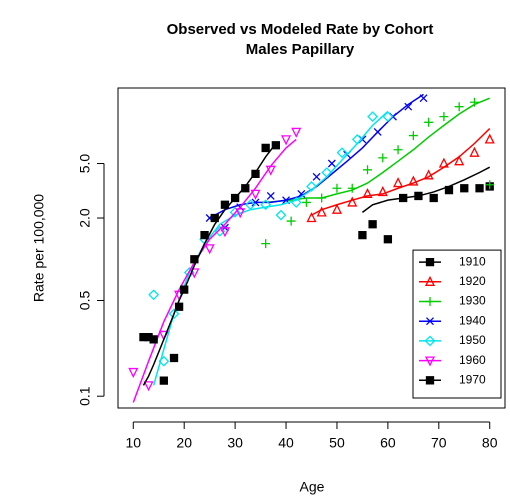 This screenshot has height=503, width=510. Describe the element at coordinates (472, 379) in the screenshot. I see `legend-label: 1970` at that location.